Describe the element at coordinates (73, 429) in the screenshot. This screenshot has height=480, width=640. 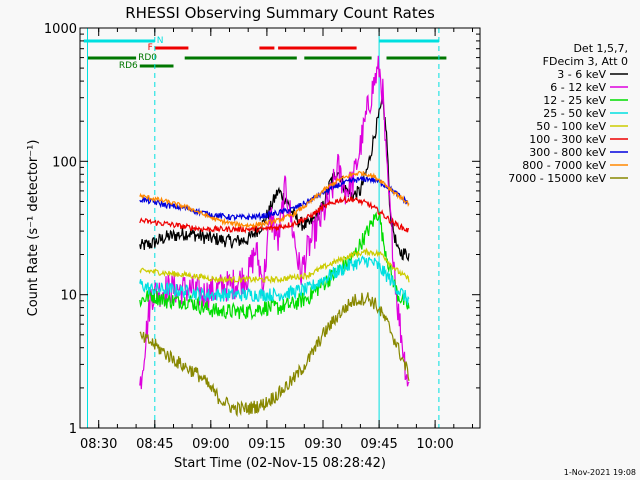
I see `y-tick-label: 1` at that location.